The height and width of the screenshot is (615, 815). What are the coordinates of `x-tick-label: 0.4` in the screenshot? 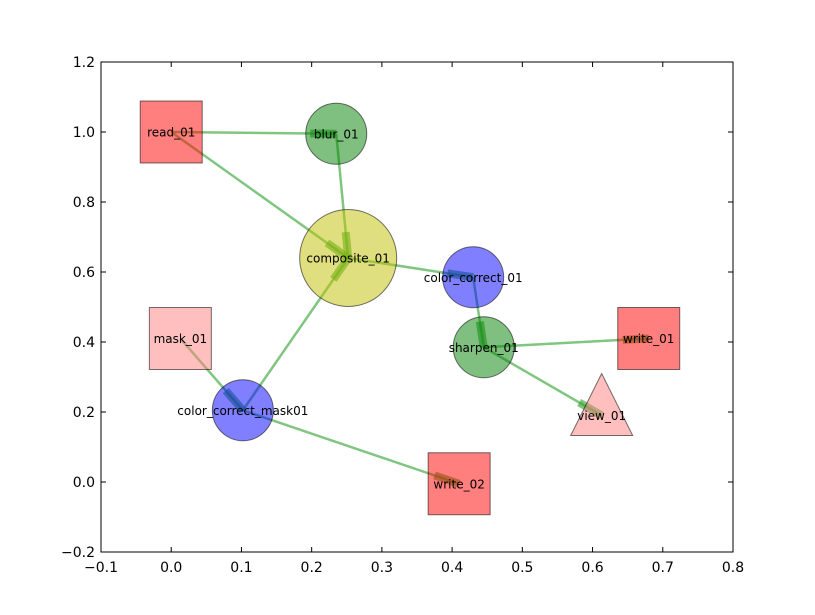 It's located at (452, 568).